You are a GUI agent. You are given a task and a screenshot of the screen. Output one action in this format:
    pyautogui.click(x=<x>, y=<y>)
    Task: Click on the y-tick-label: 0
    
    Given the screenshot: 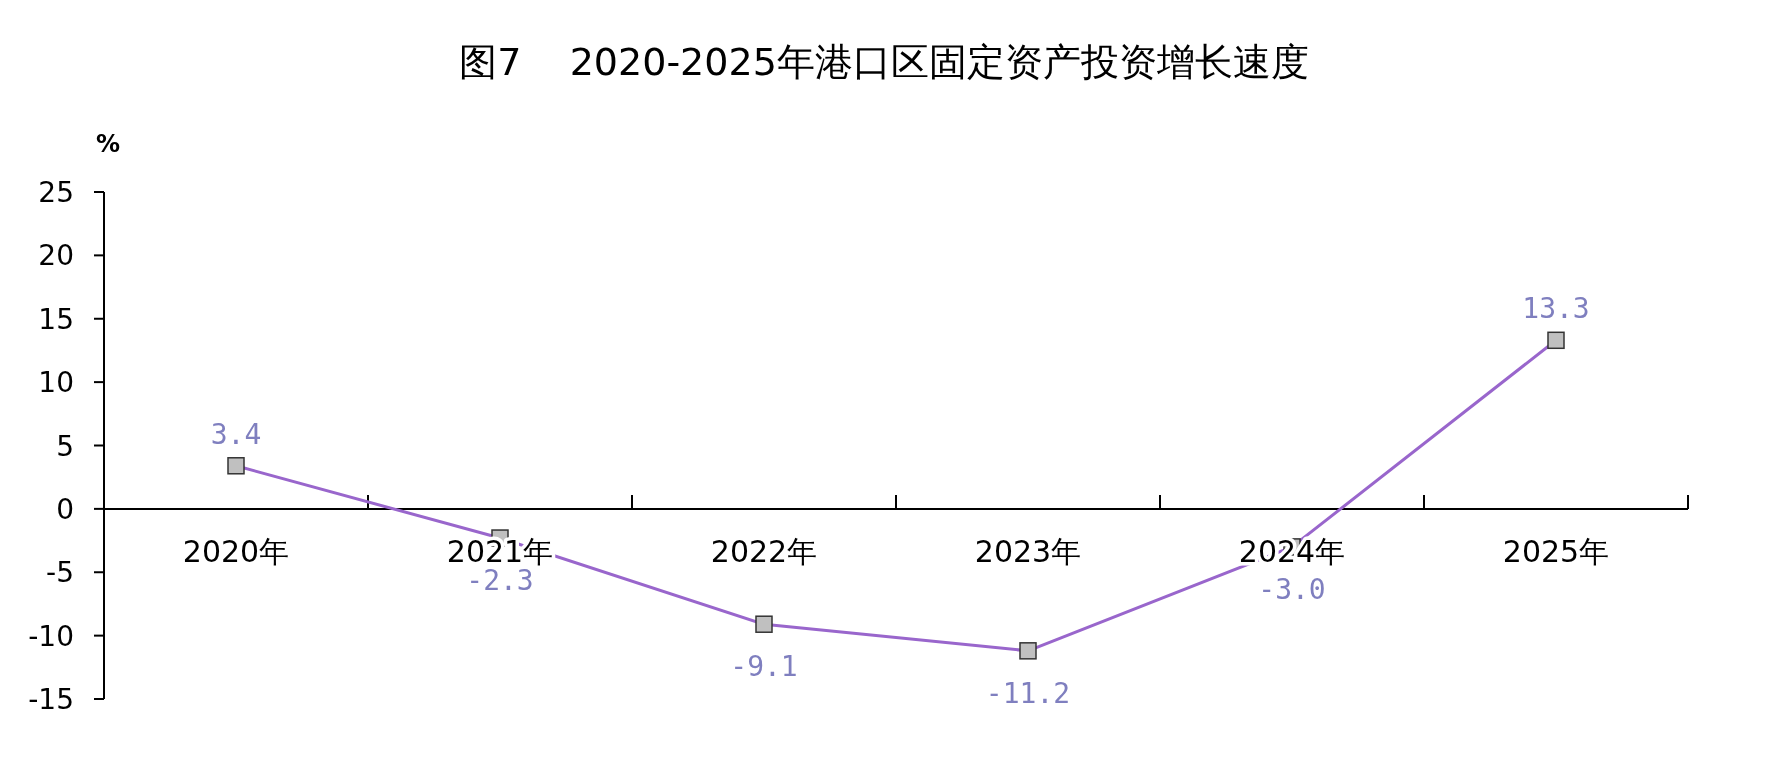 What is the action you would take?
    pyautogui.click(x=65, y=509)
    